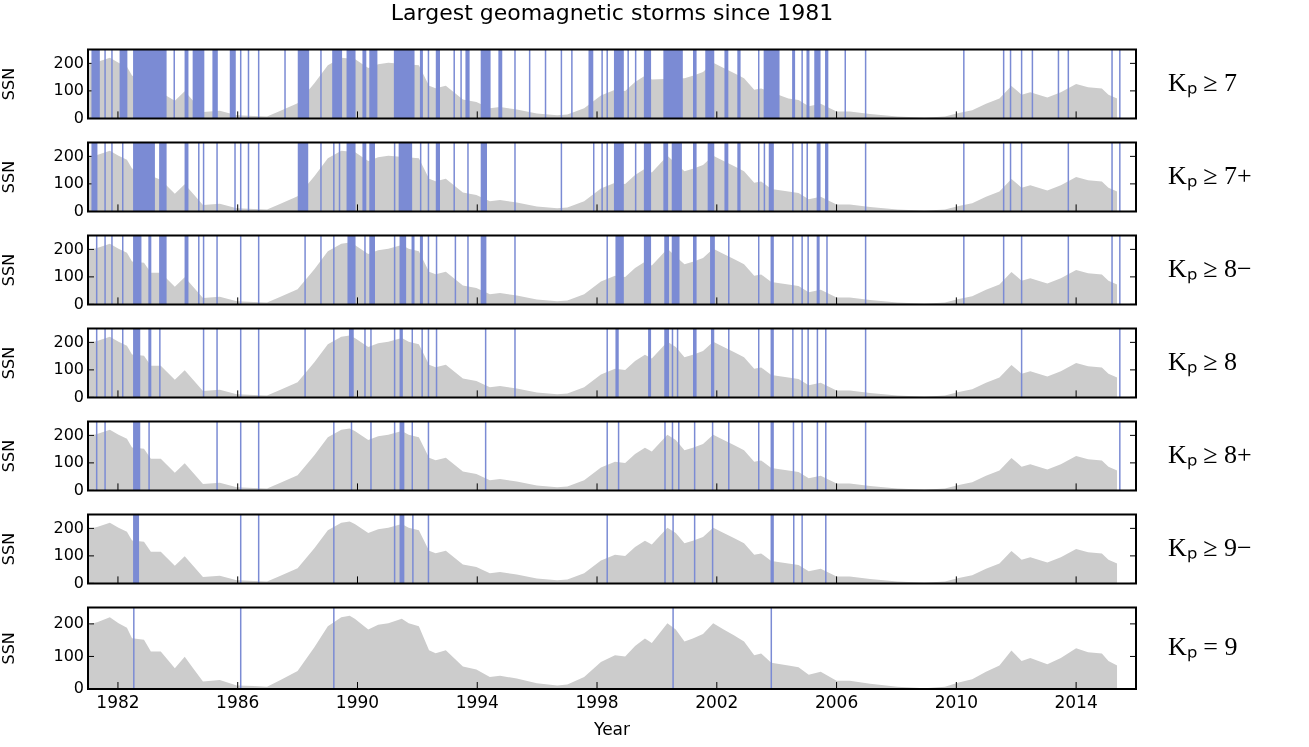 The width and height of the screenshot is (1309, 747). What do you see at coordinates (1210, 454) in the screenshot?
I see `text: Kₚ ≥ 8+` at bounding box center [1210, 454].